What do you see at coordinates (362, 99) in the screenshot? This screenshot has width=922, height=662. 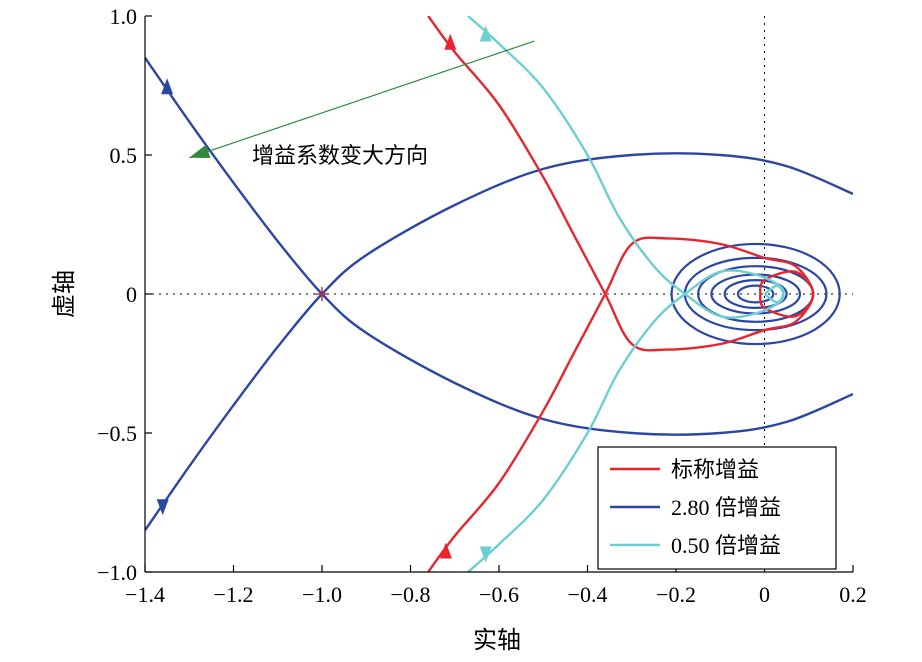 I see `annotation-arrow-line` at bounding box center [362, 99].